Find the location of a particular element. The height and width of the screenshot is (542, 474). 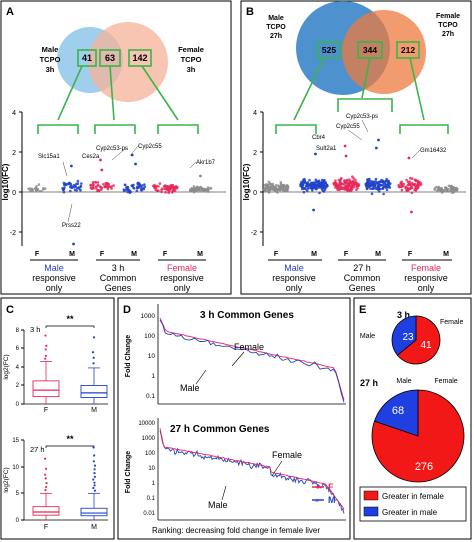

b-xtick-5: F is located at coordinates (410, 254).